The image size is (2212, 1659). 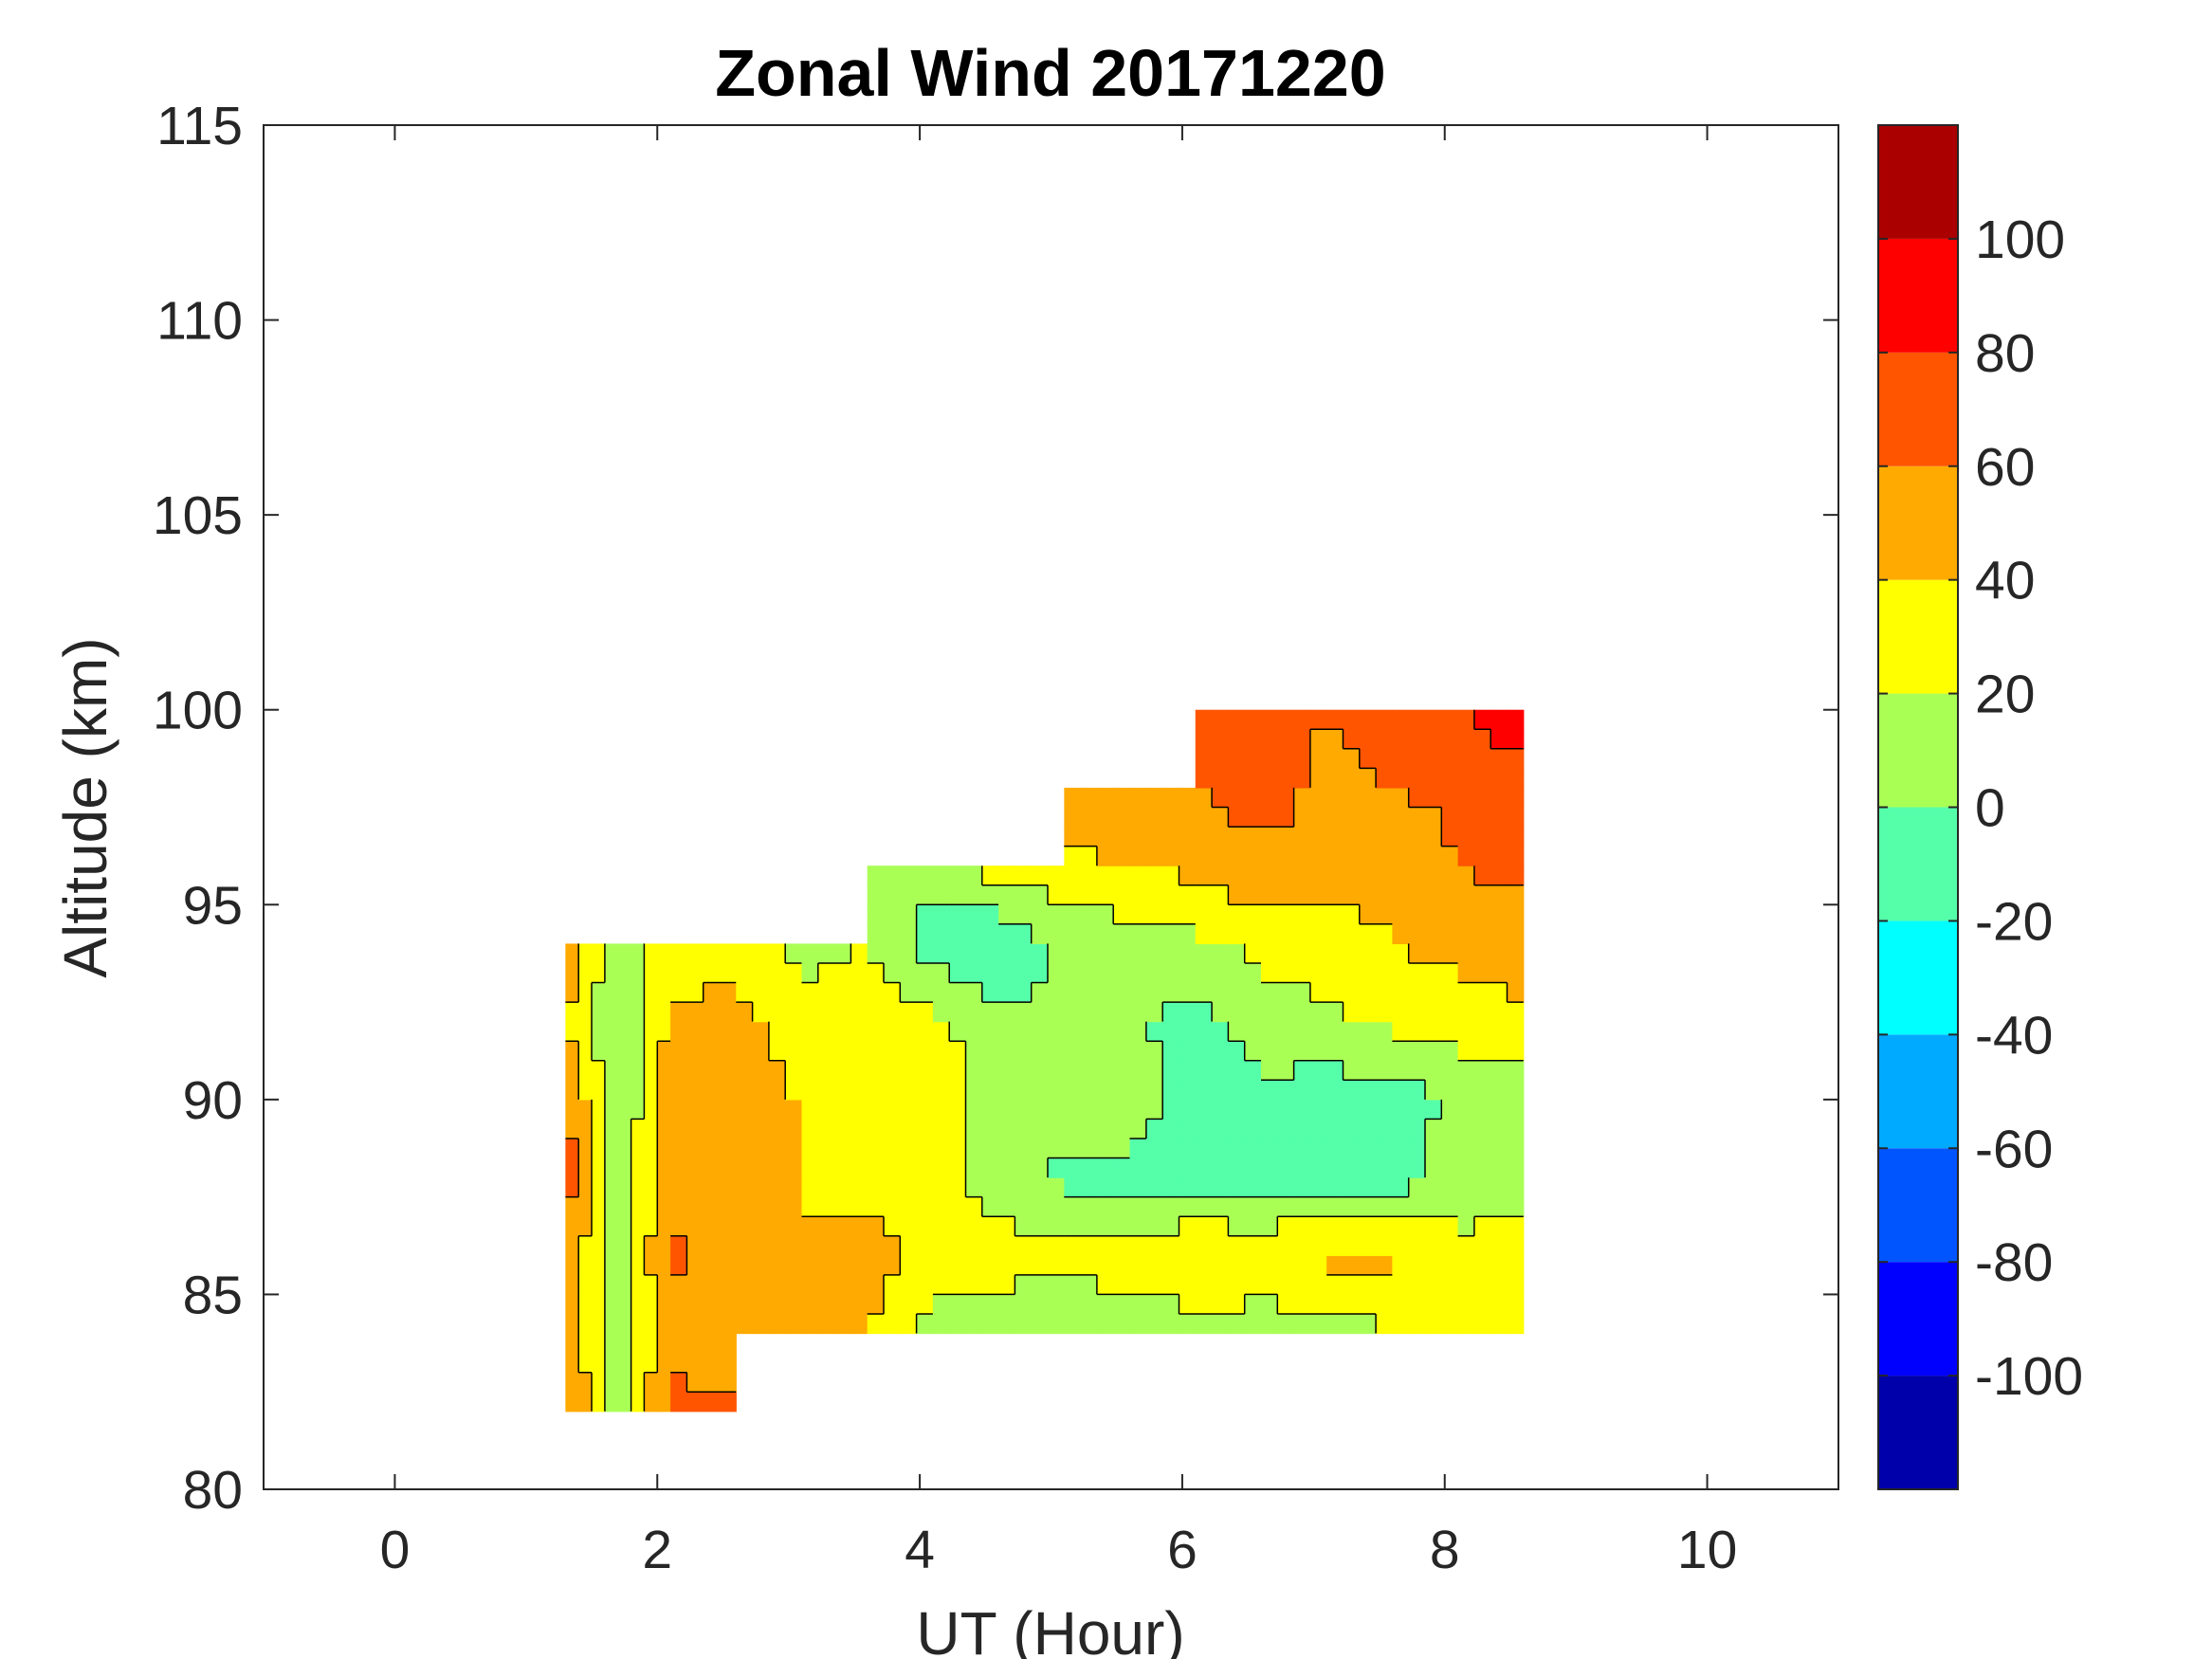 What do you see at coordinates (395, 1550) in the screenshot?
I see `x-tick-label: 0` at bounding box center [395, 1550].